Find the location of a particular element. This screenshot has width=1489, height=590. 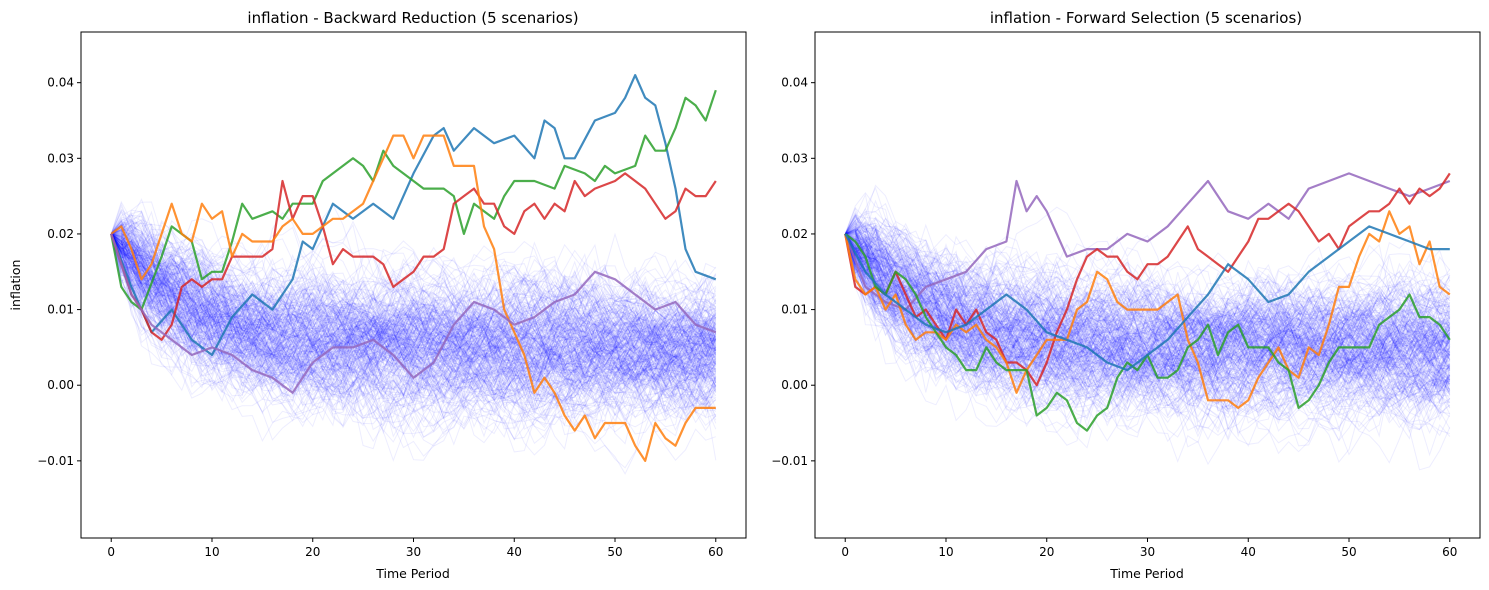

y-tick-label: 0.00 is located at coordinates (60, 385).